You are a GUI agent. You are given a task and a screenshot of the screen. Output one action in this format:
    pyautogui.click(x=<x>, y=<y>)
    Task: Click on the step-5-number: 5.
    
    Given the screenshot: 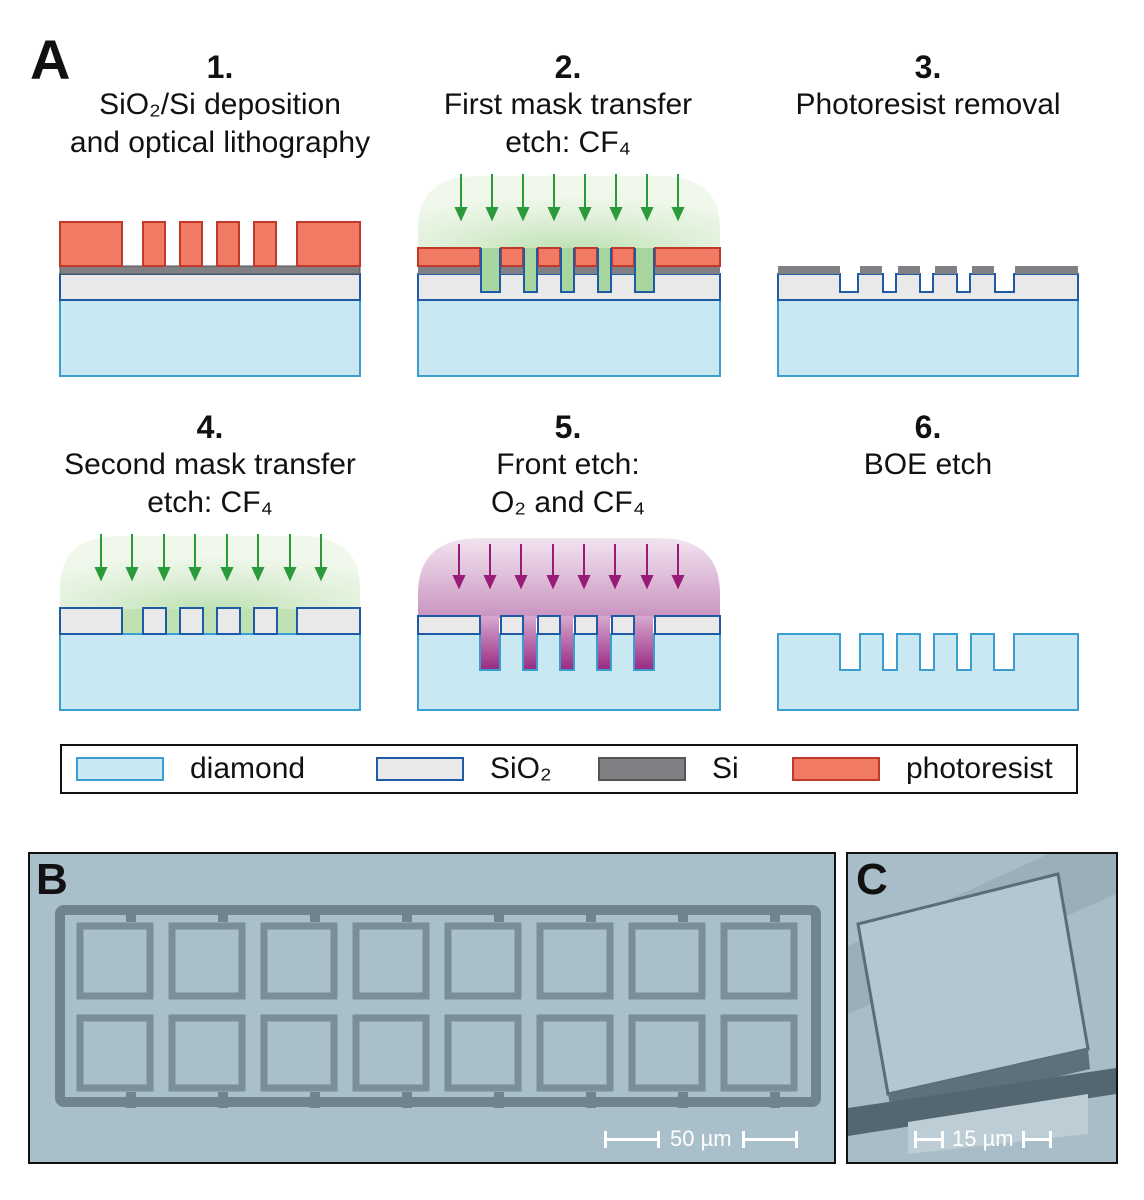 What is the action you would take?
    pyautogui.click(x=568, y=427)
    